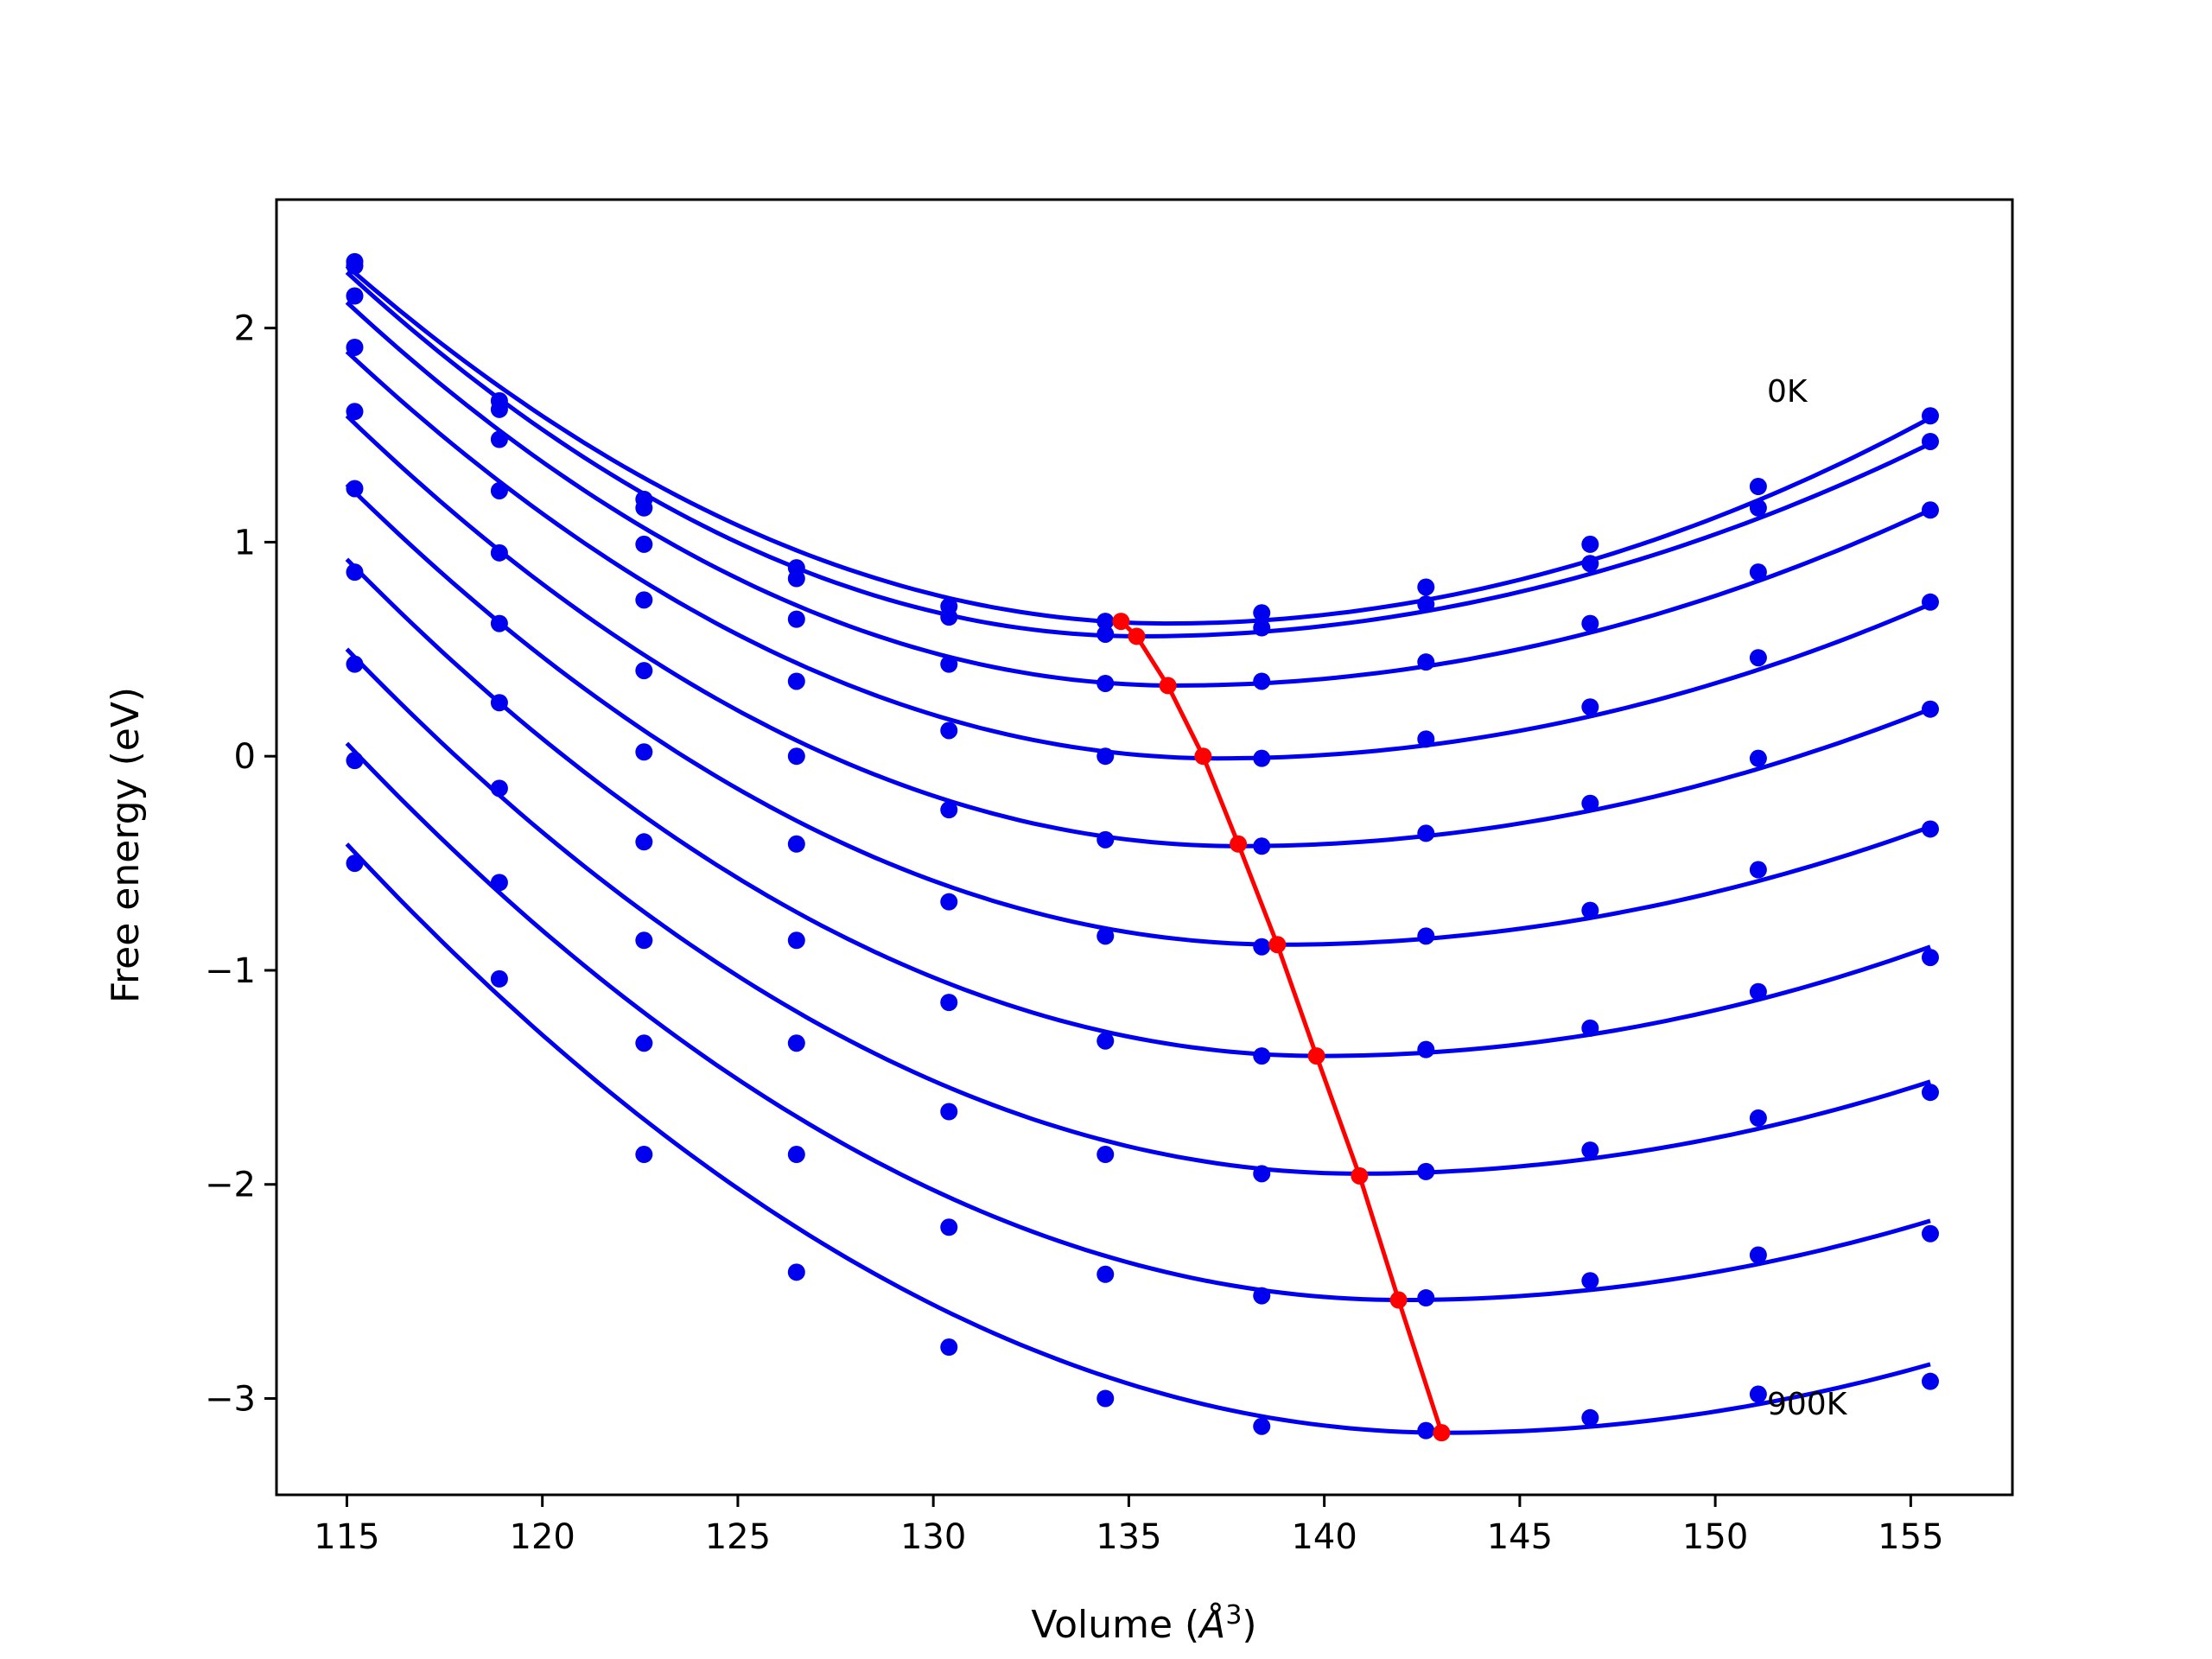 The image size is (2212, 1659). I want to click on x-tick-label: 130, so click(933, 1537).